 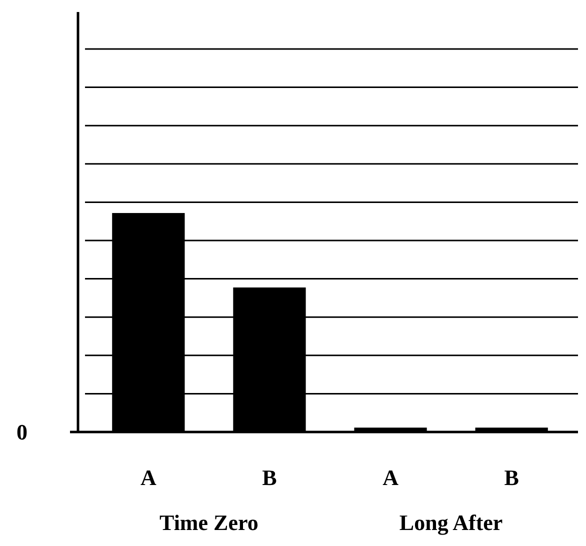 What do you see at coordinates (22, 432) in the screenshot?
I see `text: 0` at bounding box center [22, 432].